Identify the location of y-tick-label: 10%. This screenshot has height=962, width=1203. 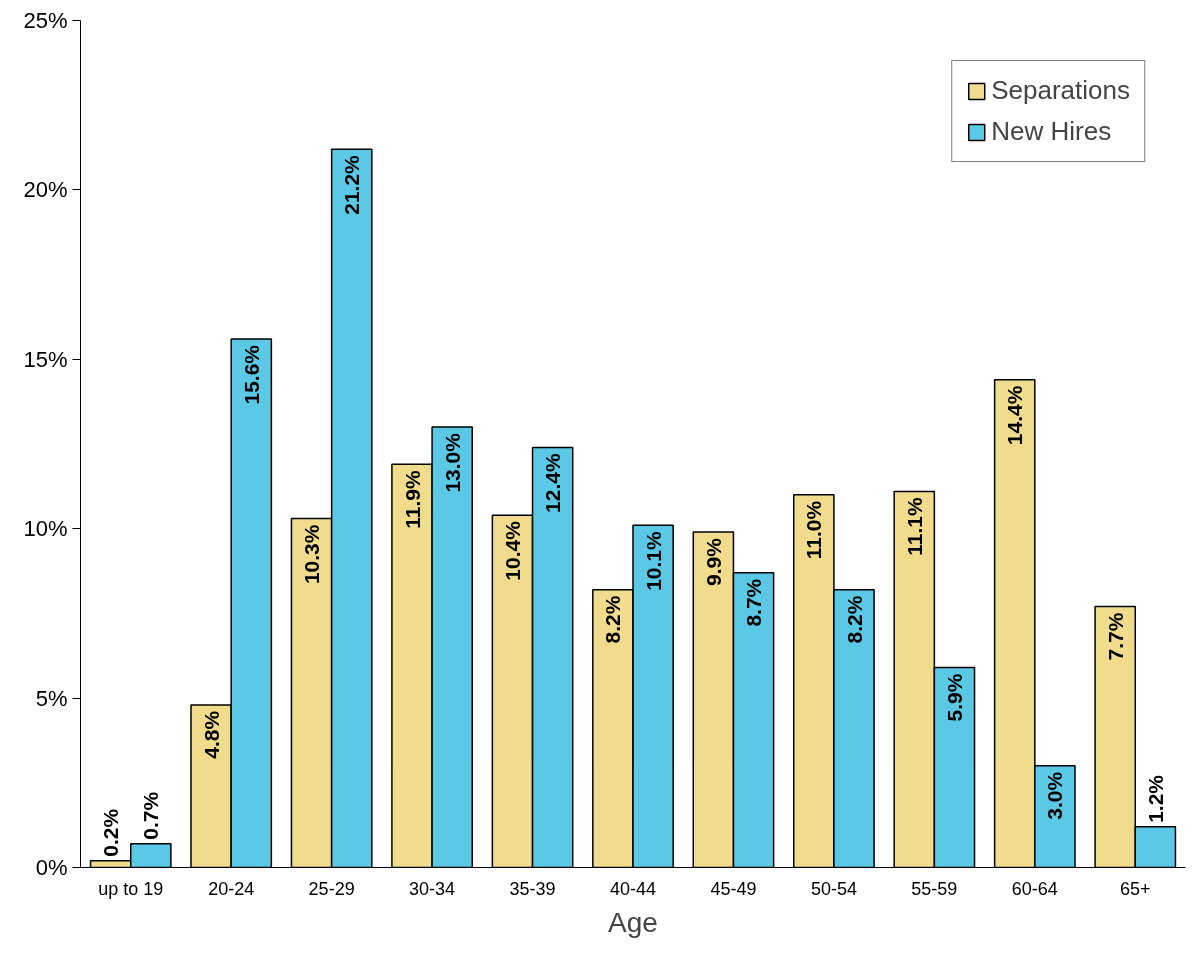
(45, 529).